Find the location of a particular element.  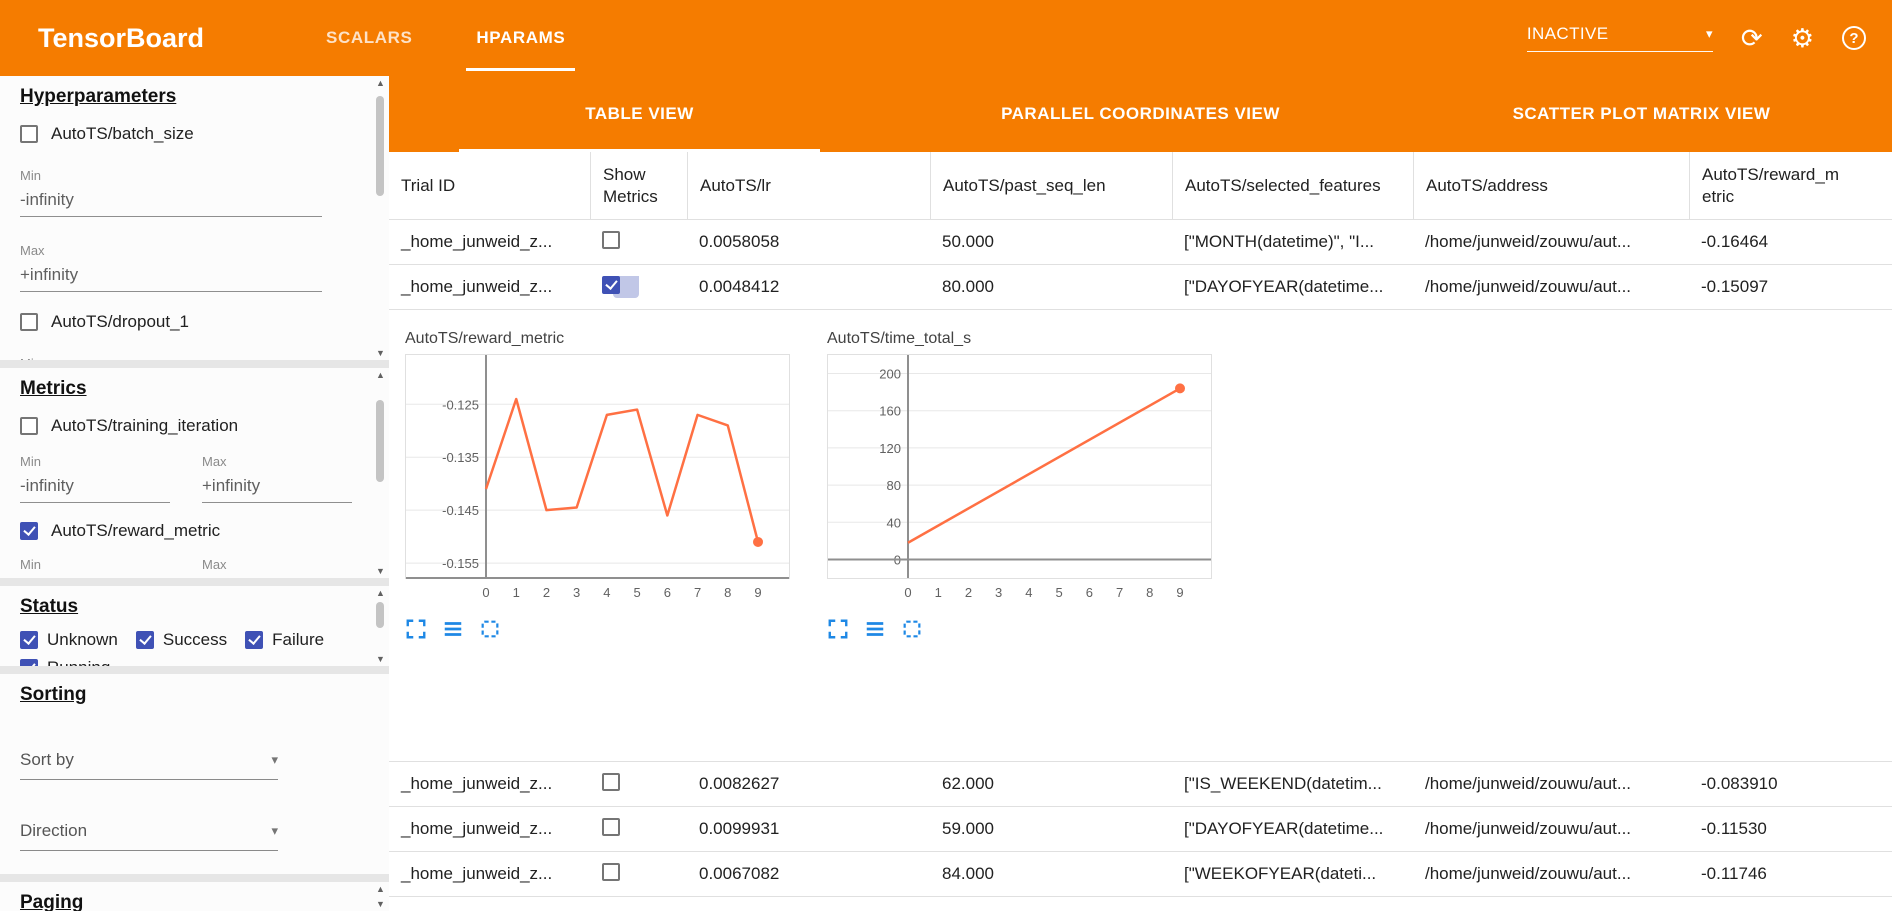

reward-metric-cell: -0.11746 is located at coordinates (1734, 873).